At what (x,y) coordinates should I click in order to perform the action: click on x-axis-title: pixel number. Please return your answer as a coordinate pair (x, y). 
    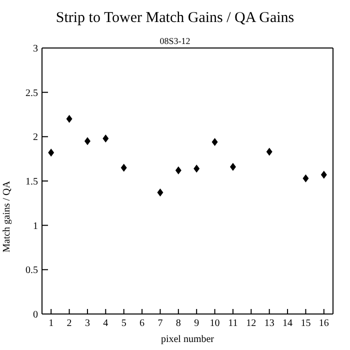
    Looking at the image, I should click on (187, 339).